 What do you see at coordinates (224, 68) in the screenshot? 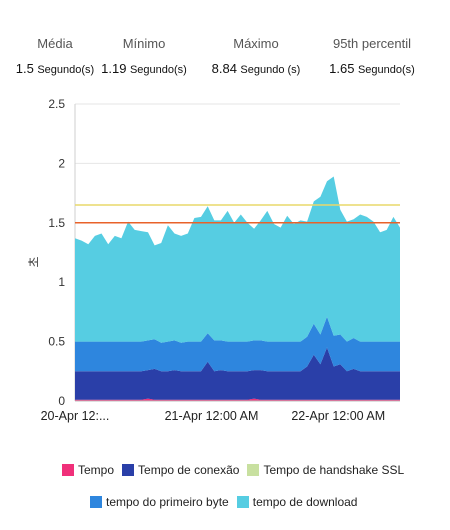
I see `stat-maximum-number: 8.84` at bounding box center [224, 68].